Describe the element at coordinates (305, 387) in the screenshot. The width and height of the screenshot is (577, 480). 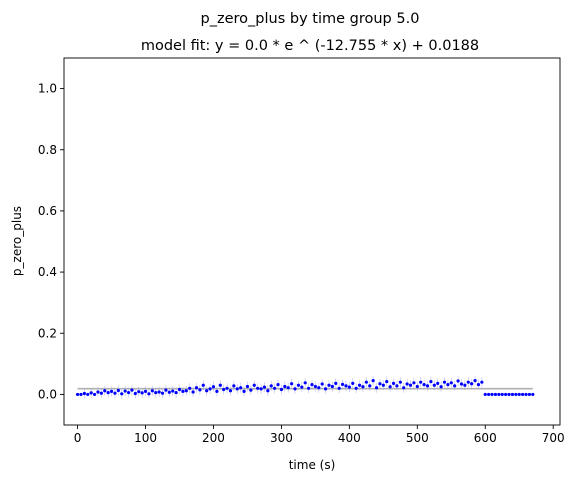
I see `data-points-layer` at that location.